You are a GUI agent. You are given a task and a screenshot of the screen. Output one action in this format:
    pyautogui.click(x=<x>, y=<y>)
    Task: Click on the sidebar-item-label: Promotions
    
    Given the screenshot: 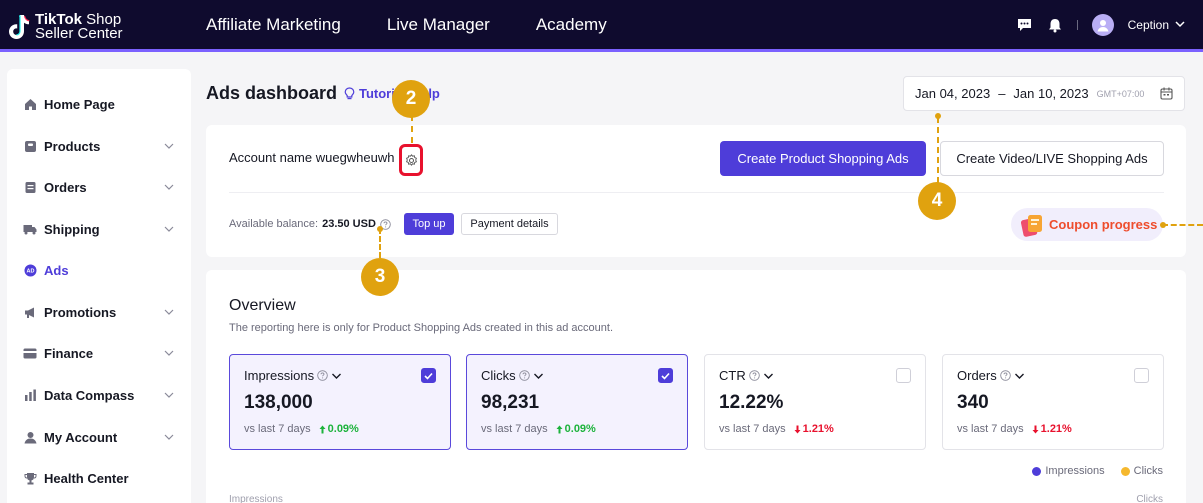 What is the action you would take?
    pyautogui.click(x=80, y=312)
    